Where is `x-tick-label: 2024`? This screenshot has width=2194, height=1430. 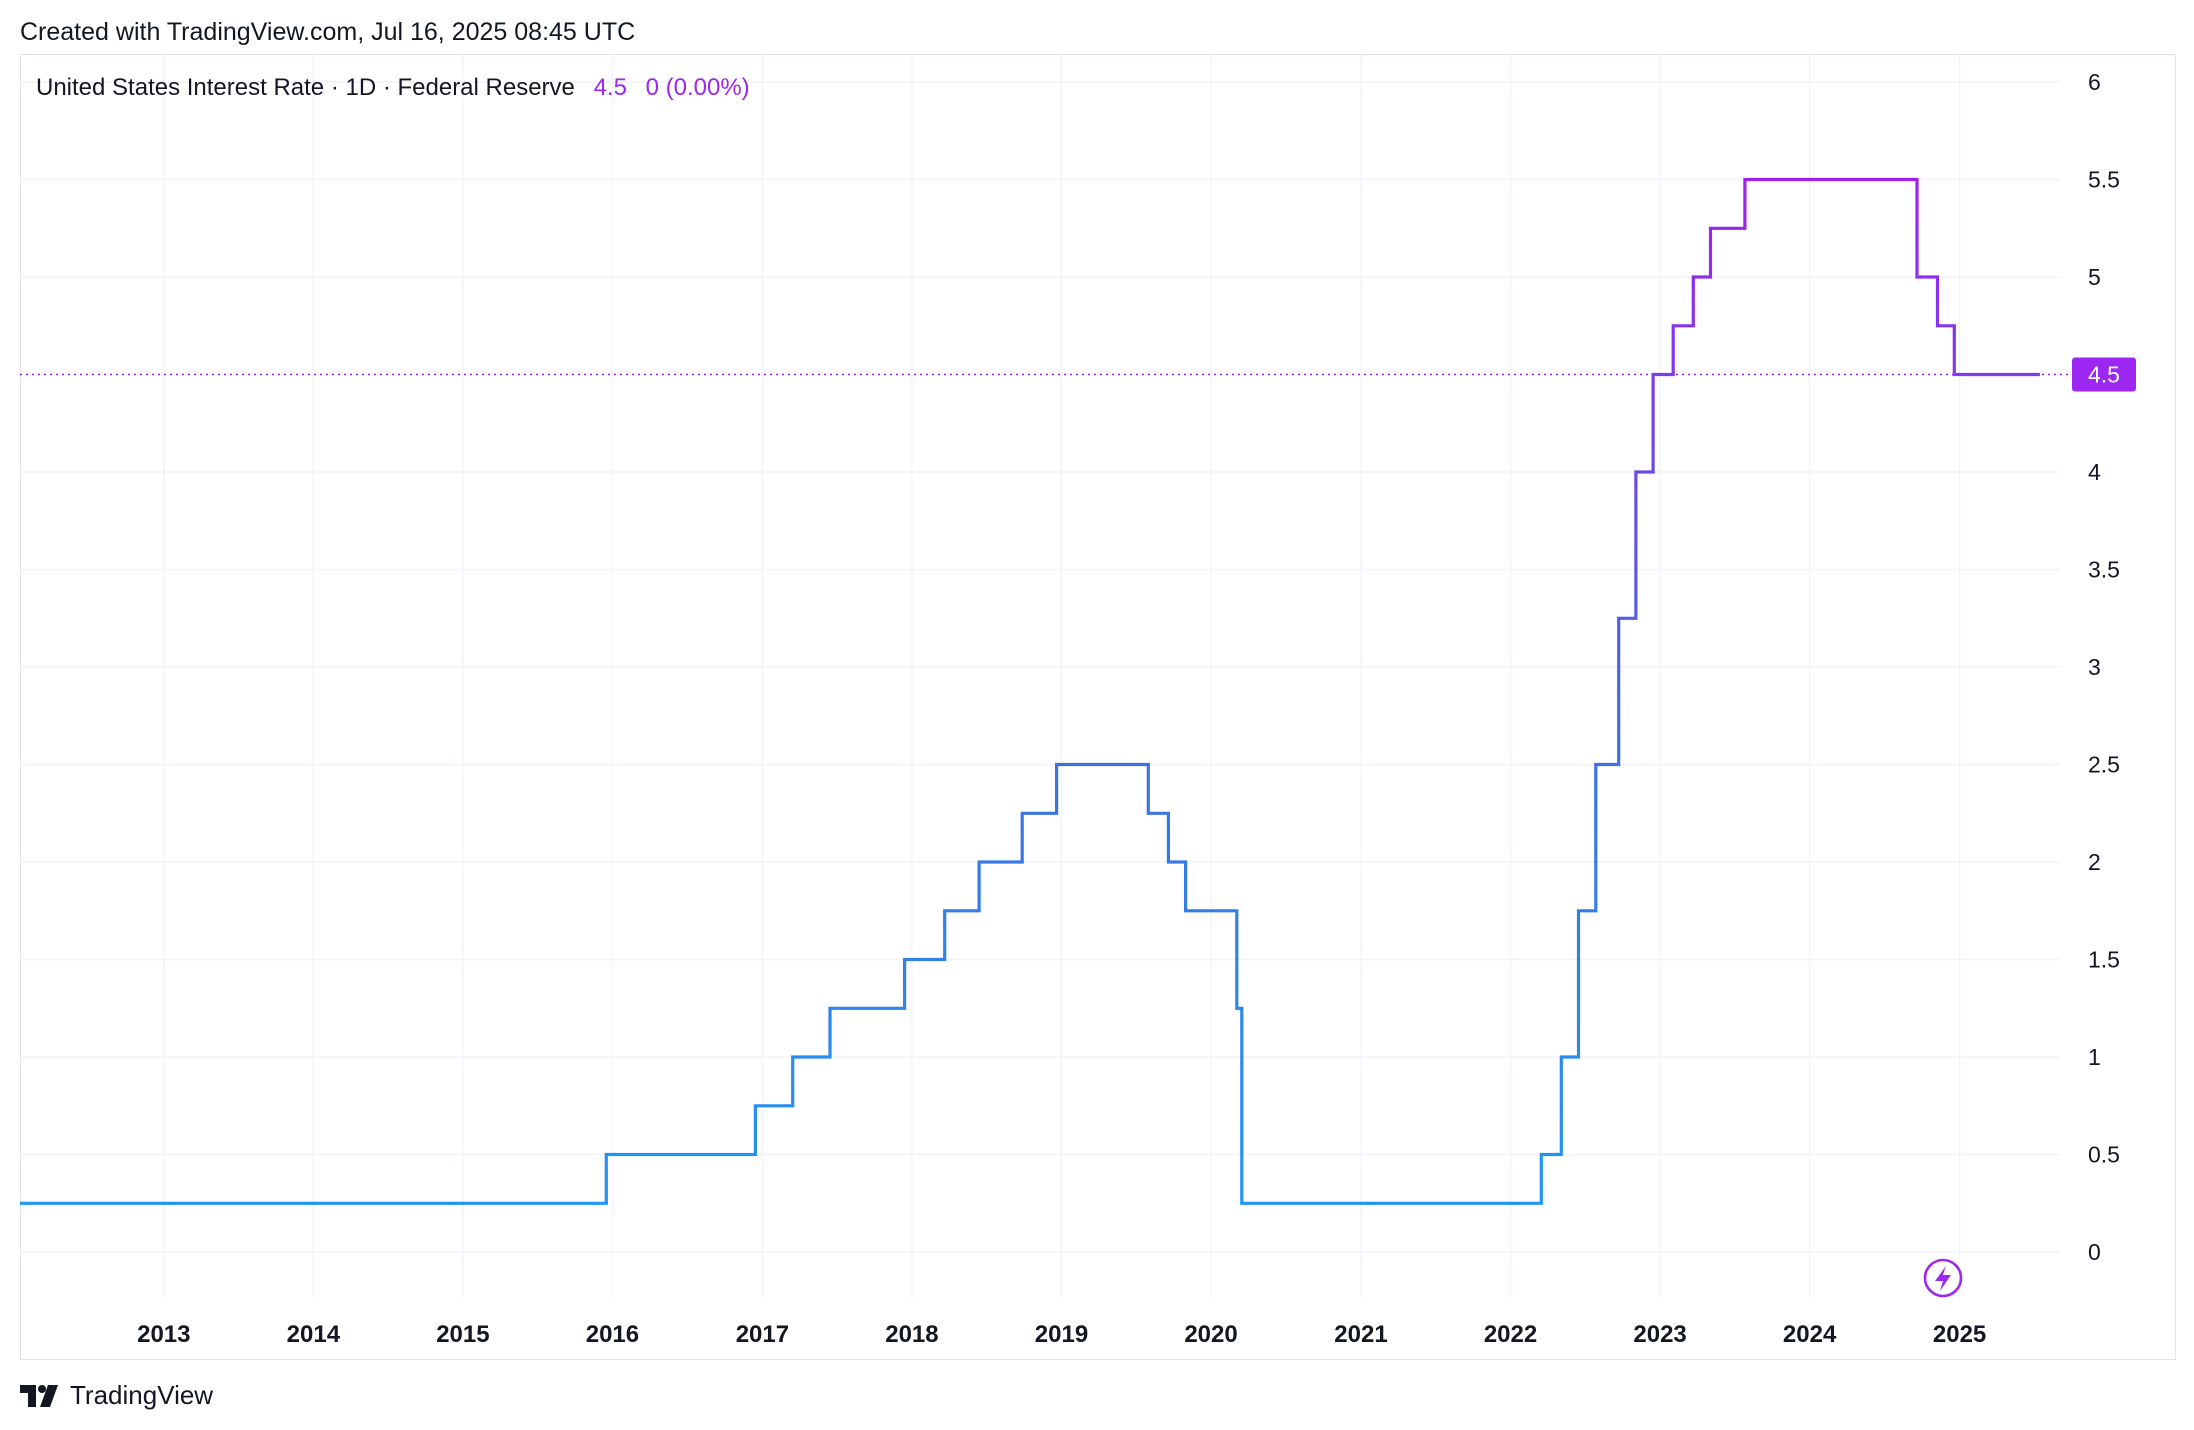 x-tick-label: 2024 is located at coordinates (1810, 1334).